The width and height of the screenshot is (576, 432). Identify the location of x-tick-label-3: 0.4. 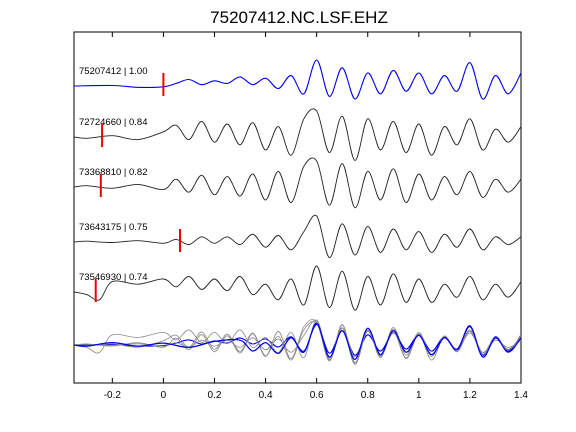
(266, 395).